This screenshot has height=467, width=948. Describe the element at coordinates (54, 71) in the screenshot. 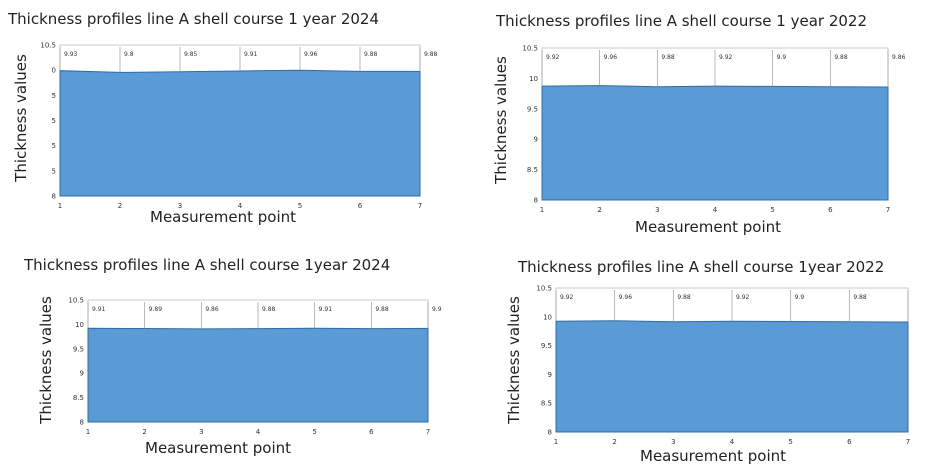

I see `y-tick-label: 0` at that location.